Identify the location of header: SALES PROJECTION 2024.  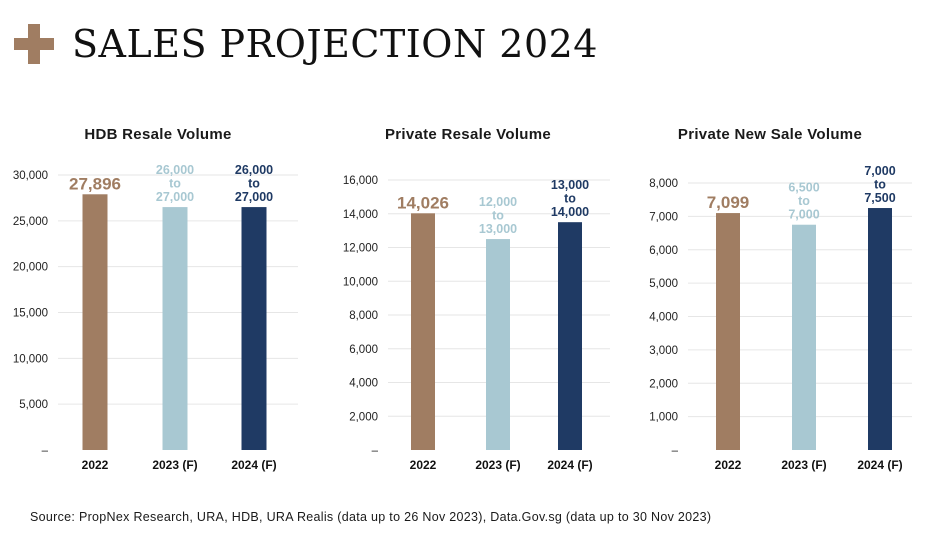
(306, 44).